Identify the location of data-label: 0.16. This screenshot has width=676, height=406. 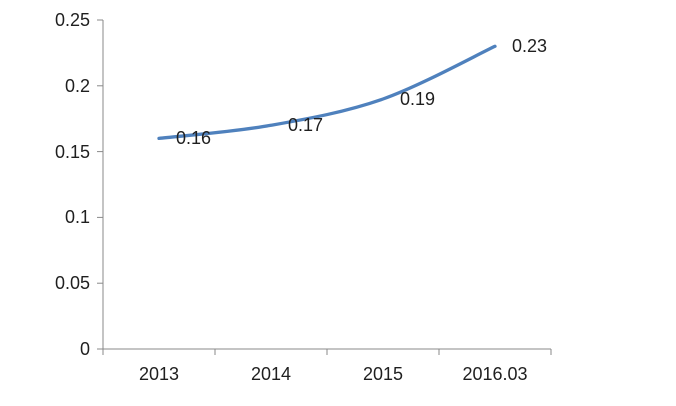
(194, 138).